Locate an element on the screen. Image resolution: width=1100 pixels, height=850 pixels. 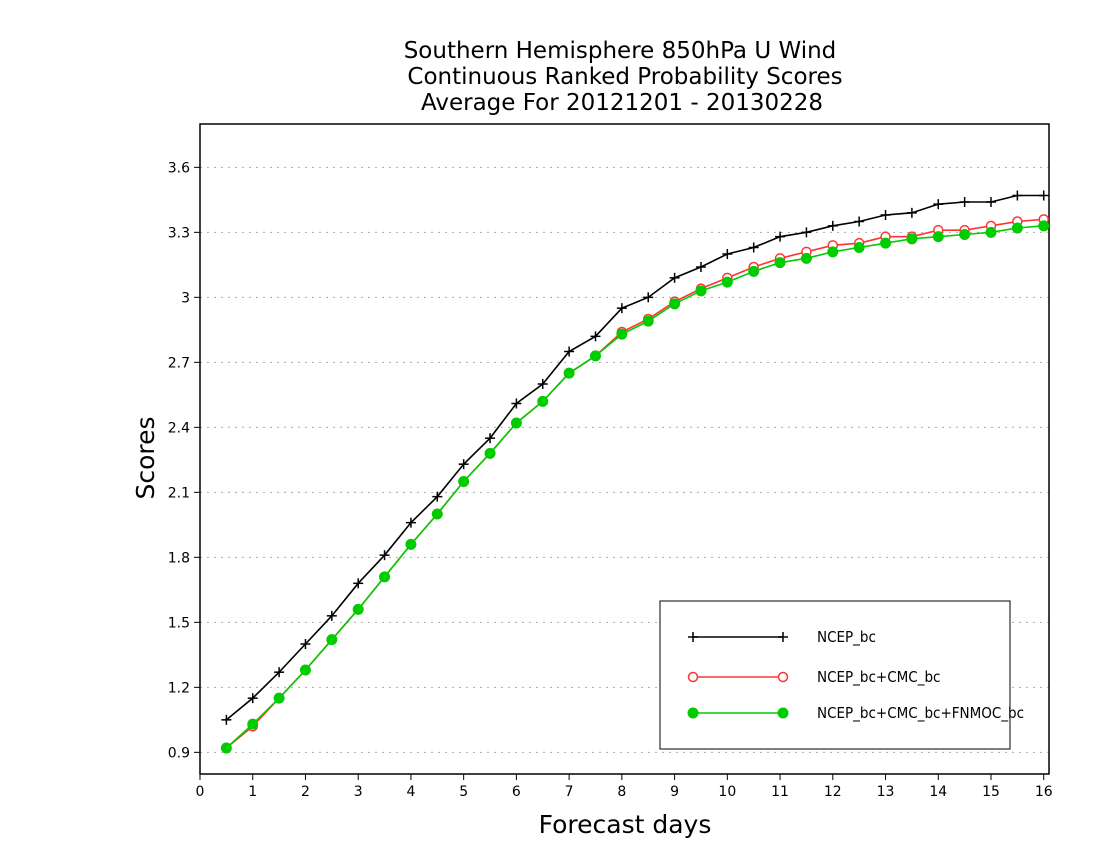
legend-entry-2: NCEP_bc+CMC_bc is located at coordinates (813, 677).